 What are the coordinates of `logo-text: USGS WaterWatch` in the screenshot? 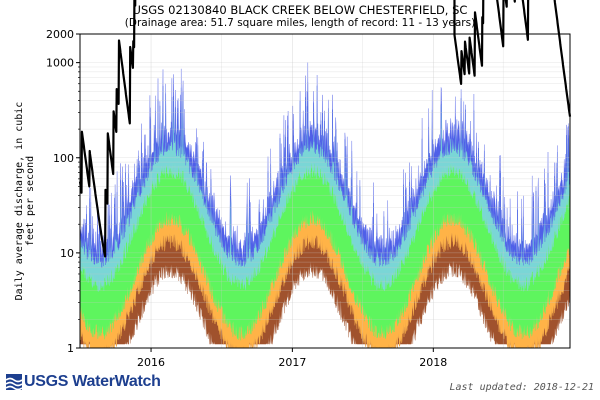 It's located at (92, 381).